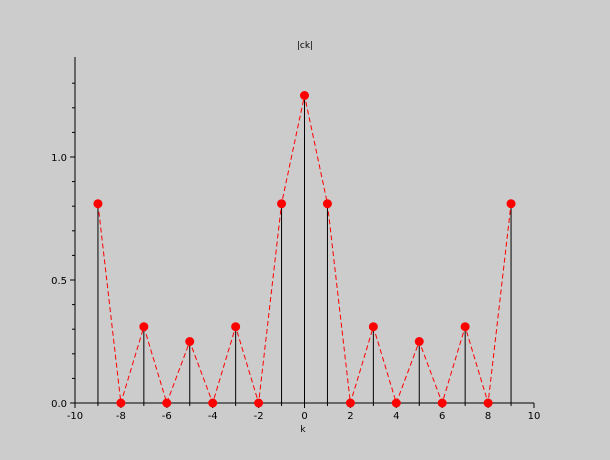 The height and width of the screenshot is (460, 610). Describe the element at coordinates (75, 416) in the screenshot. I see `x-tick-label: -10` at that location.